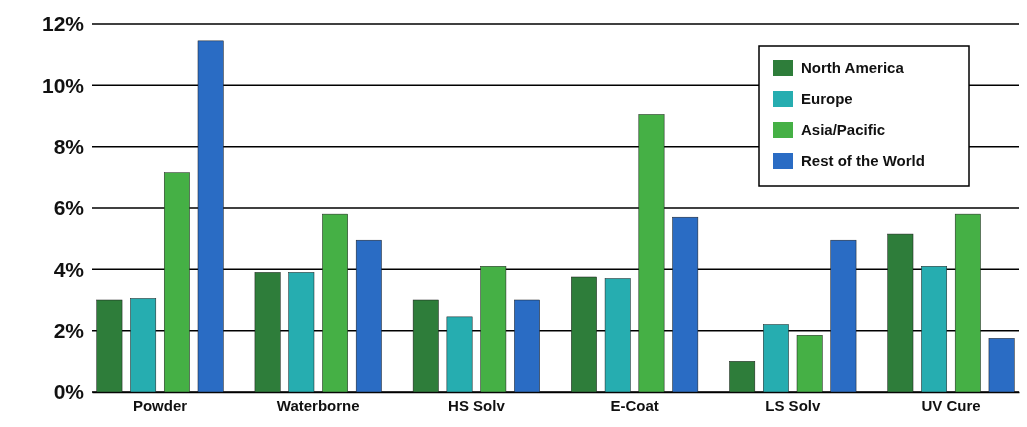 The height and width of the screenshot is (427, 1027). I want to click on x-tick-label: Waterborne, so click(318, 405).